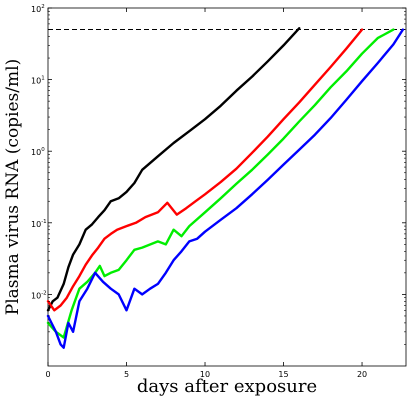 Image resolution: width=412 pixels, height=402 pixels. What do you see at coordinates (39, 224) in the screenshot?
I see `y-tick-label: 10⁻¹` at bounding box center [39, 224].